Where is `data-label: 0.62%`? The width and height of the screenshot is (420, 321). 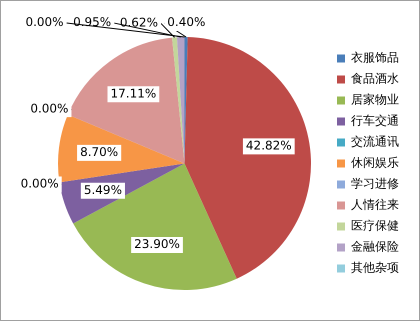 data-label: 0.62% is located at coordinates (139, 23).